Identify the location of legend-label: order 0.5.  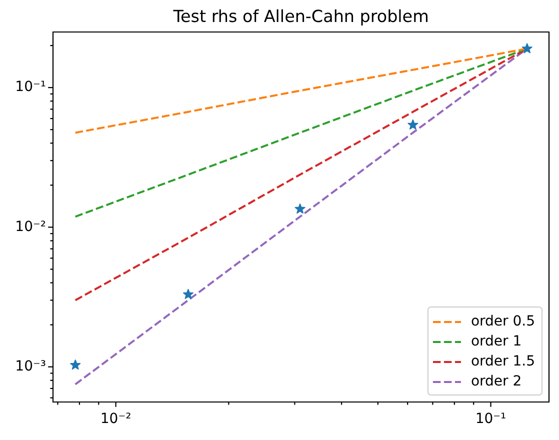
(502, 322).